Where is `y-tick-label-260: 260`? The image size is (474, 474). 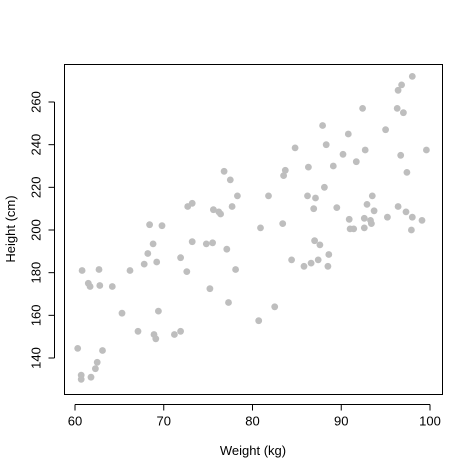
y-tick-label-260: 260 is located at coordinates (36, 102).